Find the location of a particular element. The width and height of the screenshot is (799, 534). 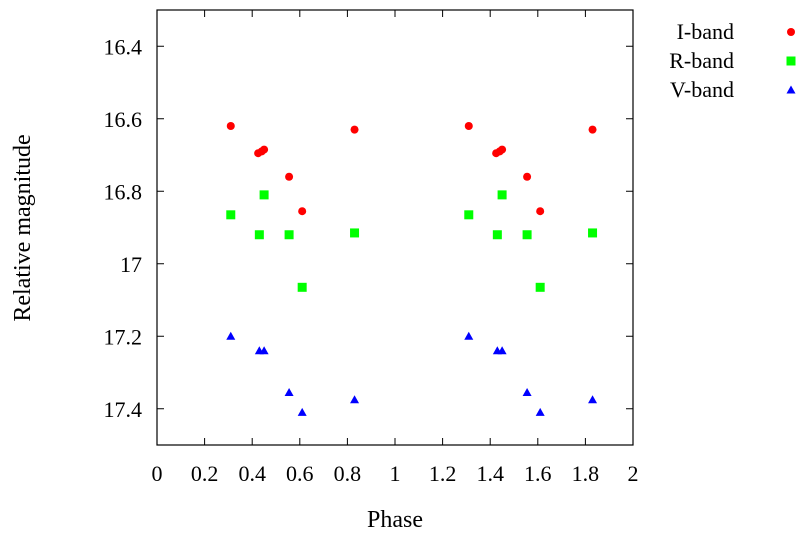

x-axis-title: Phase is located at coordinates (395, 520).